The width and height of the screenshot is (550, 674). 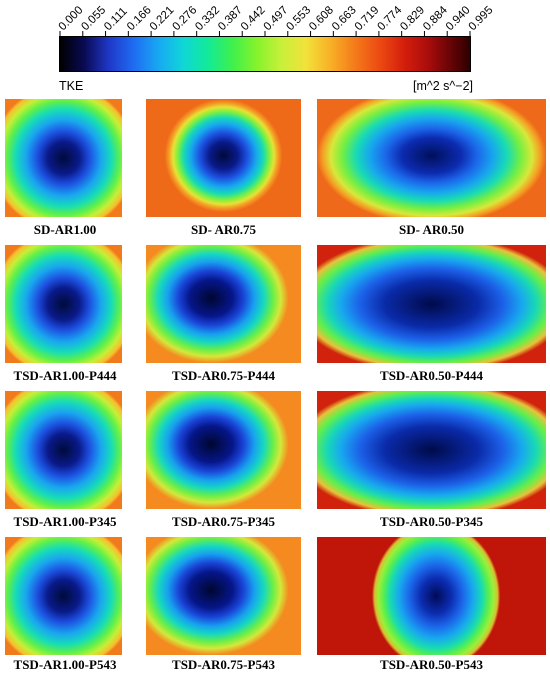 I want to click on colorbar-tick-label: 0.221, so click(x=162, y=18).